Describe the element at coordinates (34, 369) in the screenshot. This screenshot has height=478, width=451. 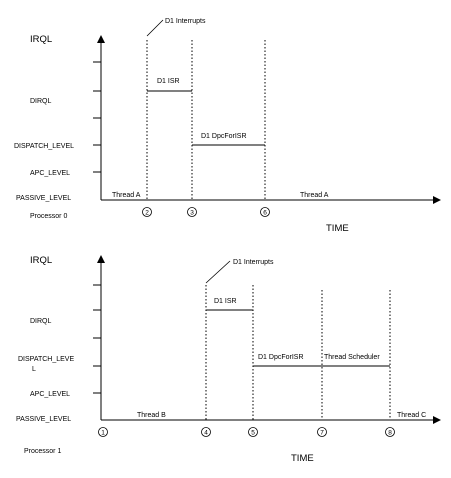
I see `level-label-dispatch-cont: L` at that location.